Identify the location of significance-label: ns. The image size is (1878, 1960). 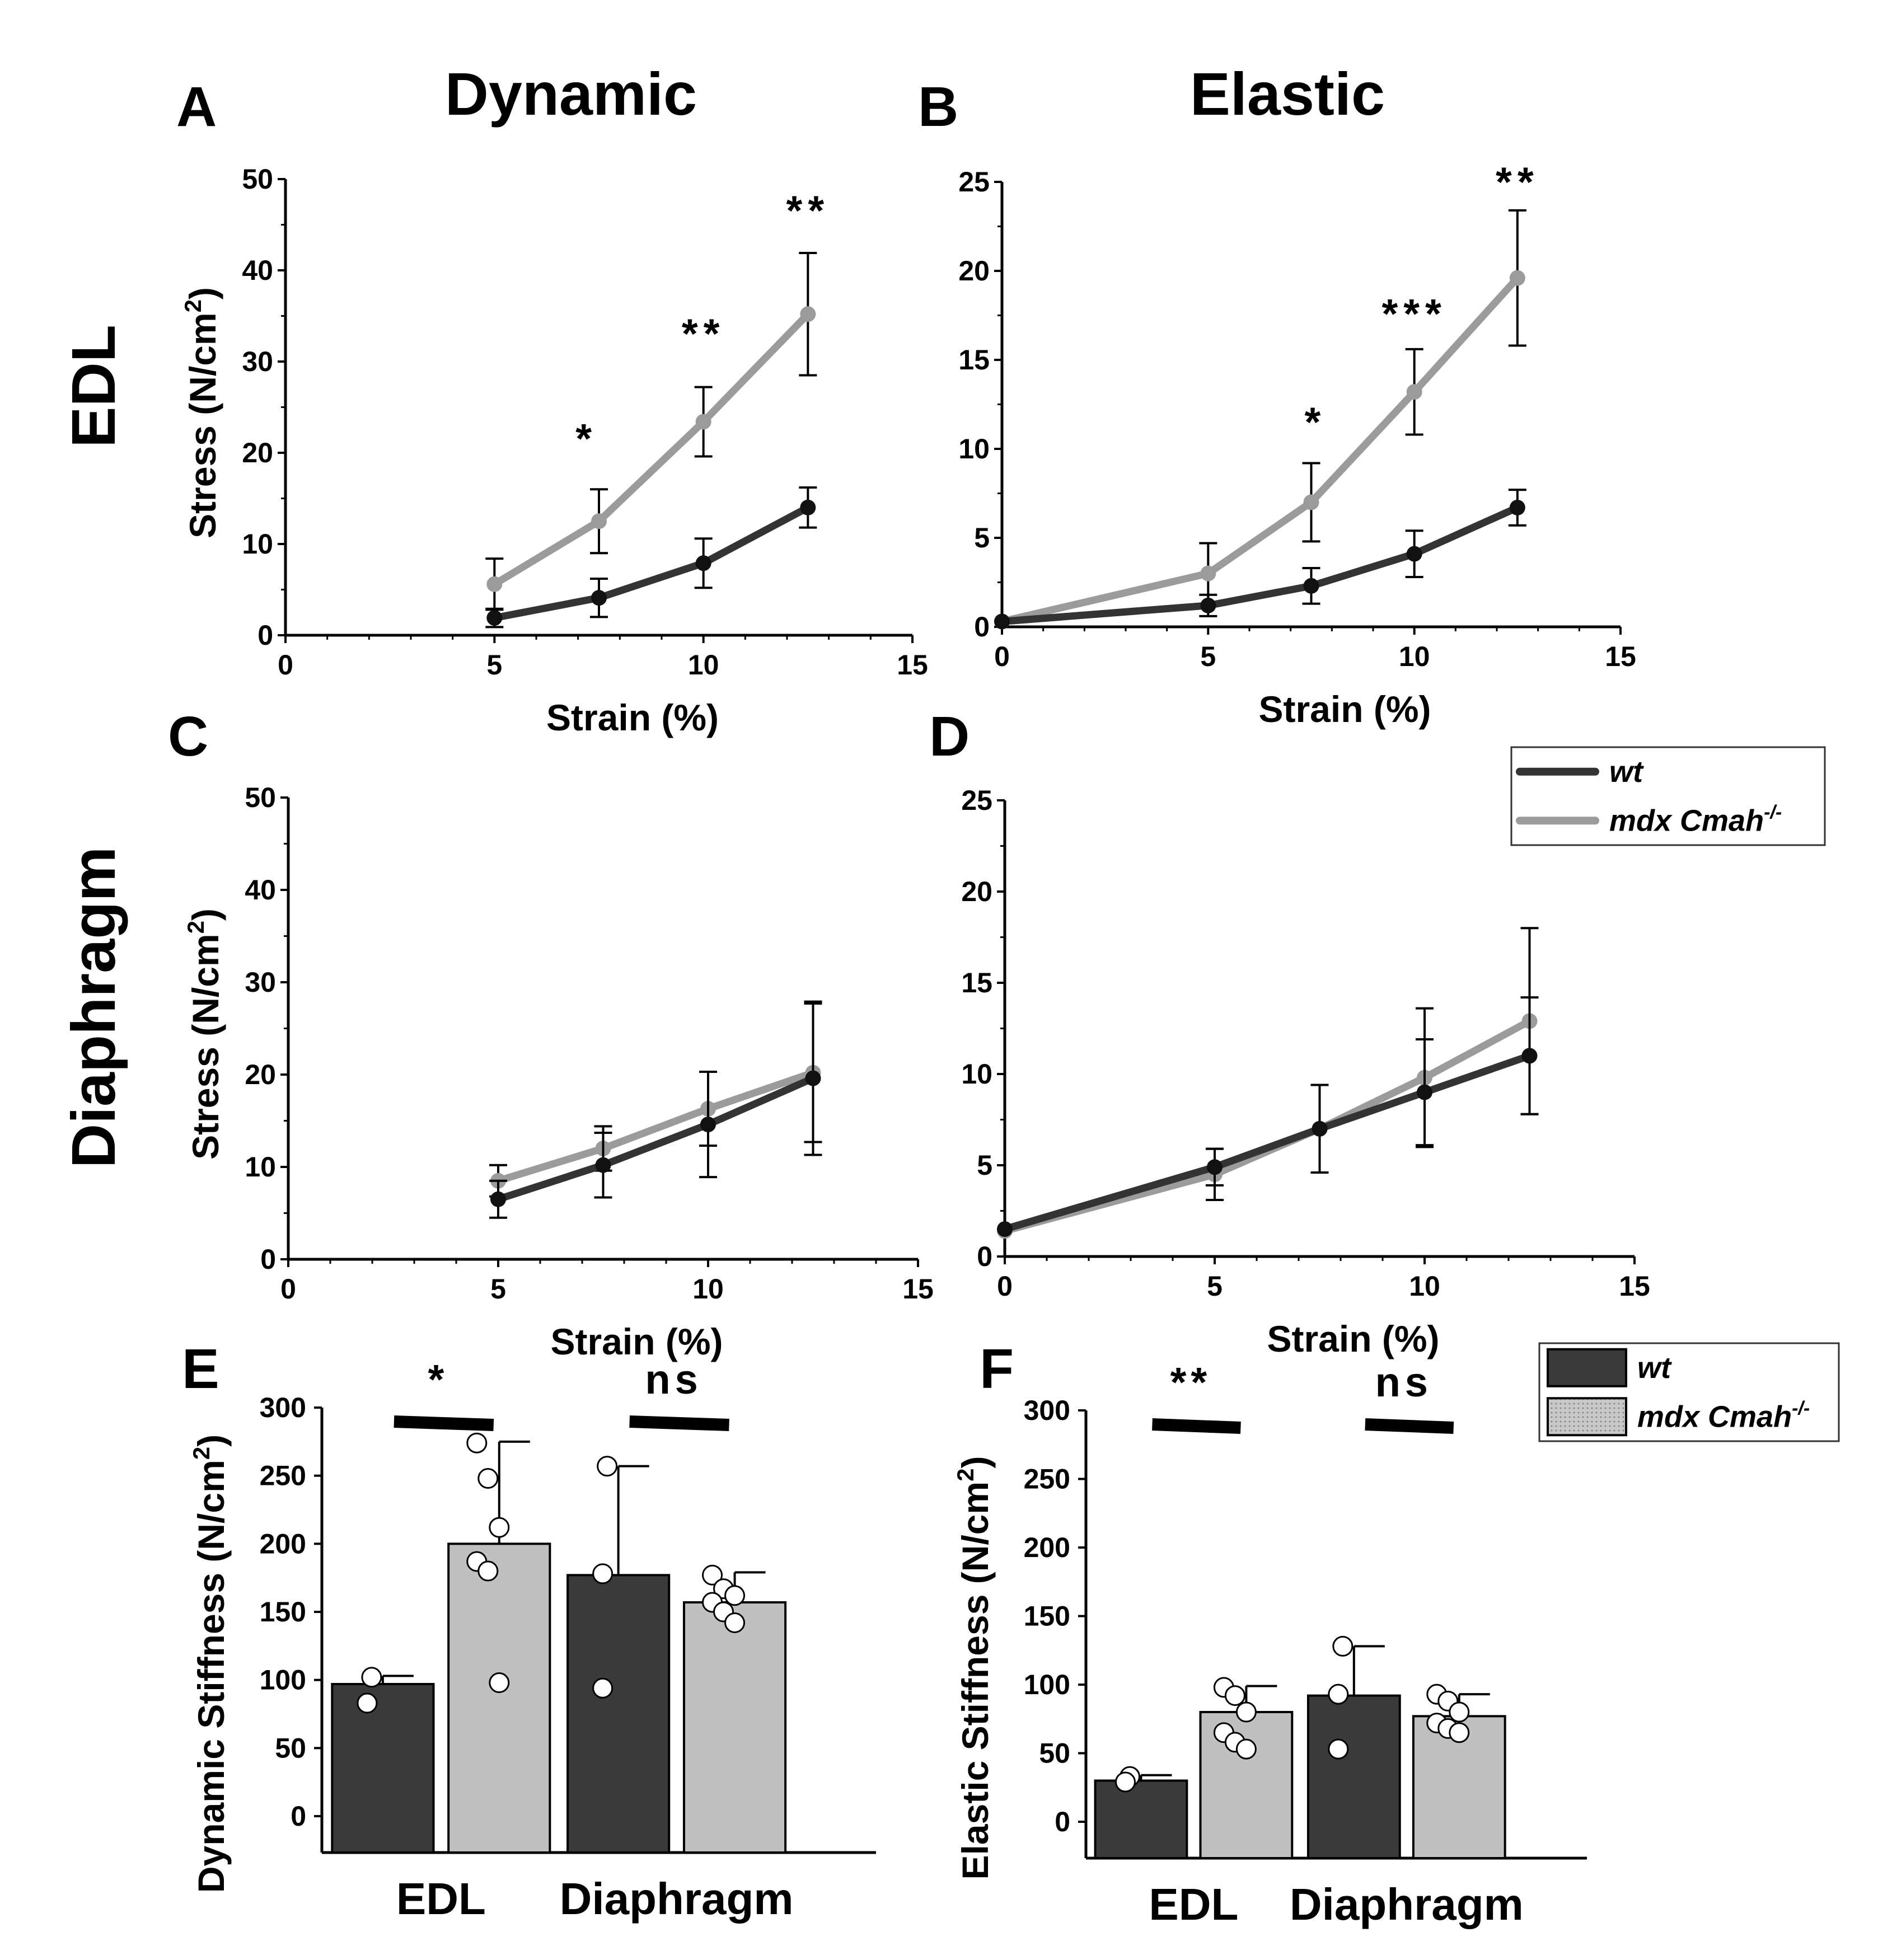
(673, 1379).